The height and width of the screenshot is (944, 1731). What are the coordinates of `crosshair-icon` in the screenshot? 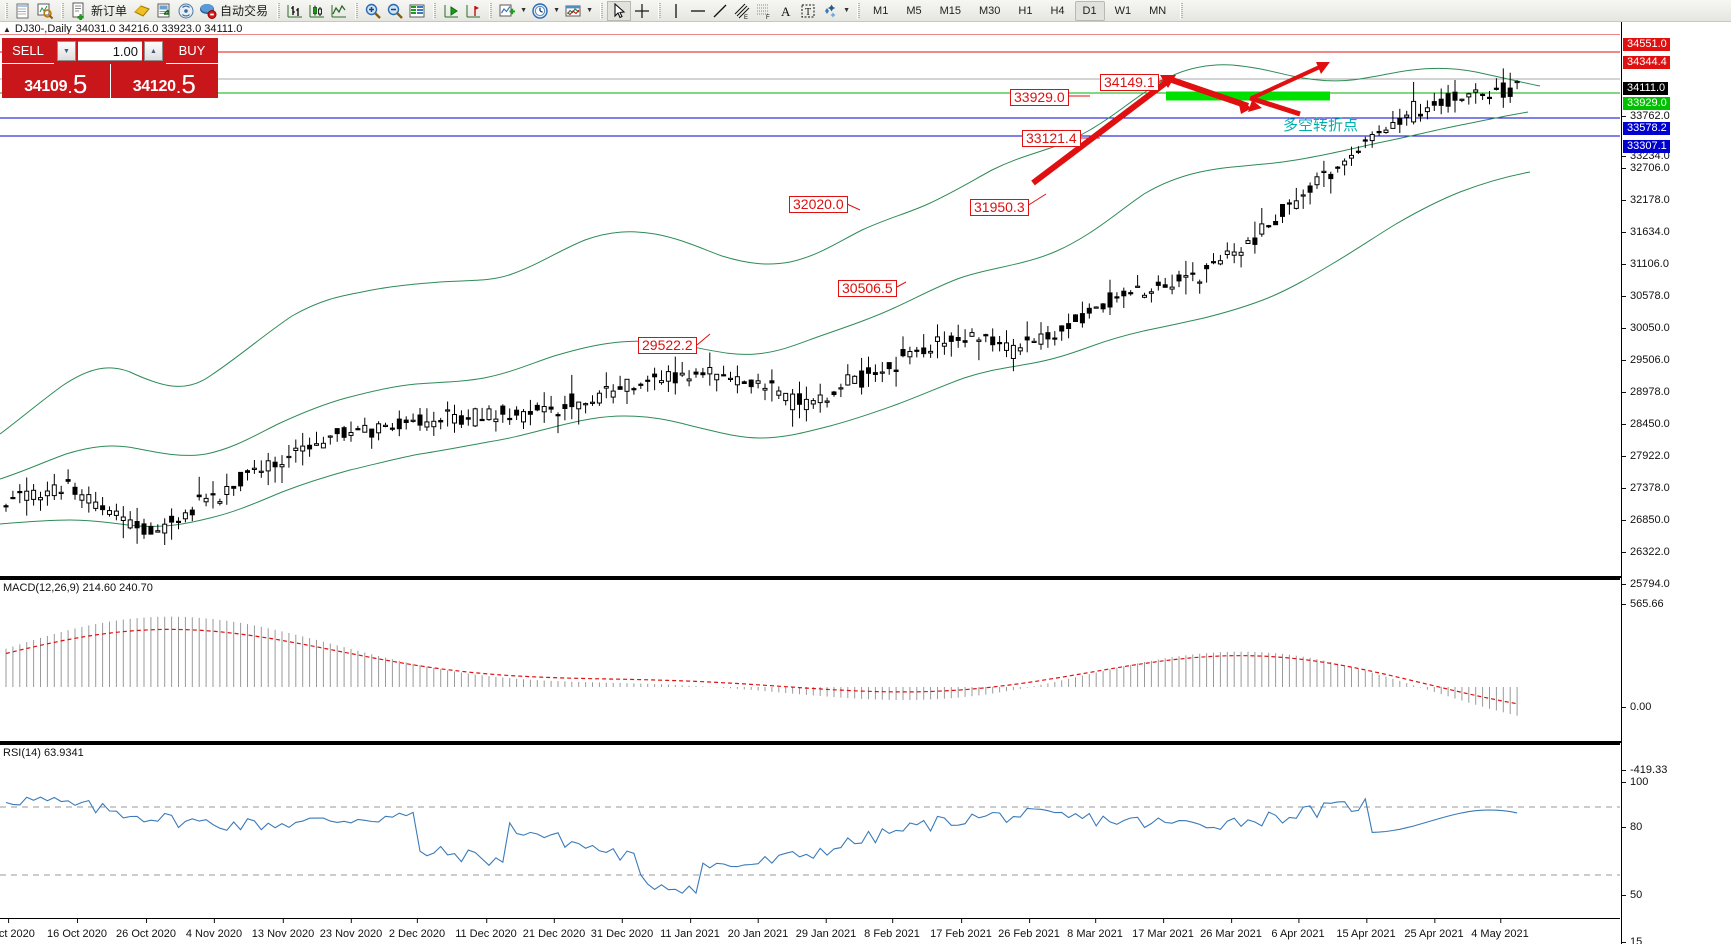 It's located at (642, 11).